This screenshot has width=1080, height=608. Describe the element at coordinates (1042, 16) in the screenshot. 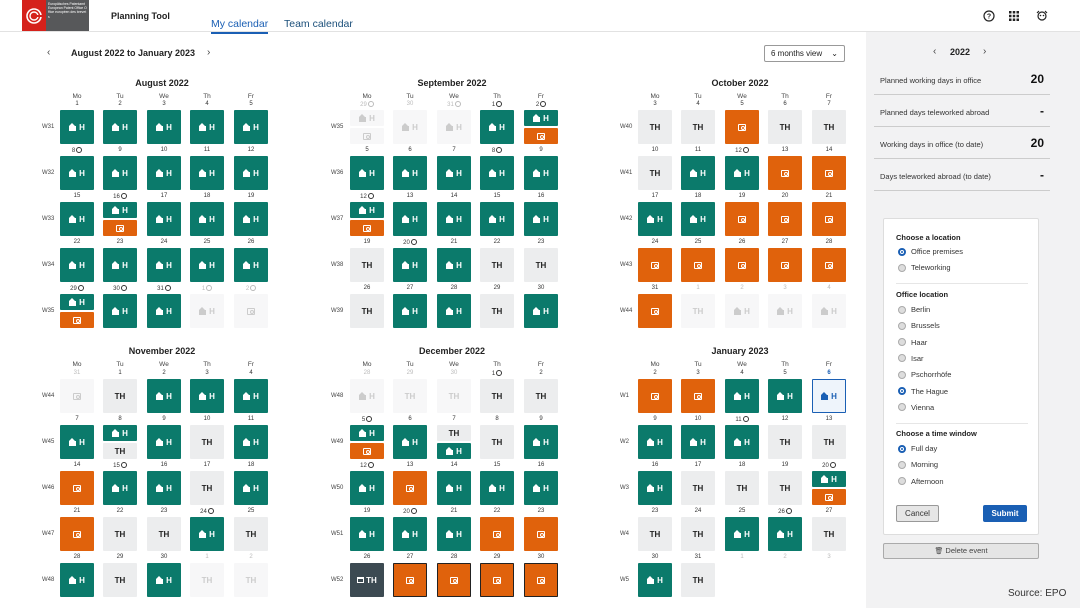

I see `user-avatar-icon` at that location.